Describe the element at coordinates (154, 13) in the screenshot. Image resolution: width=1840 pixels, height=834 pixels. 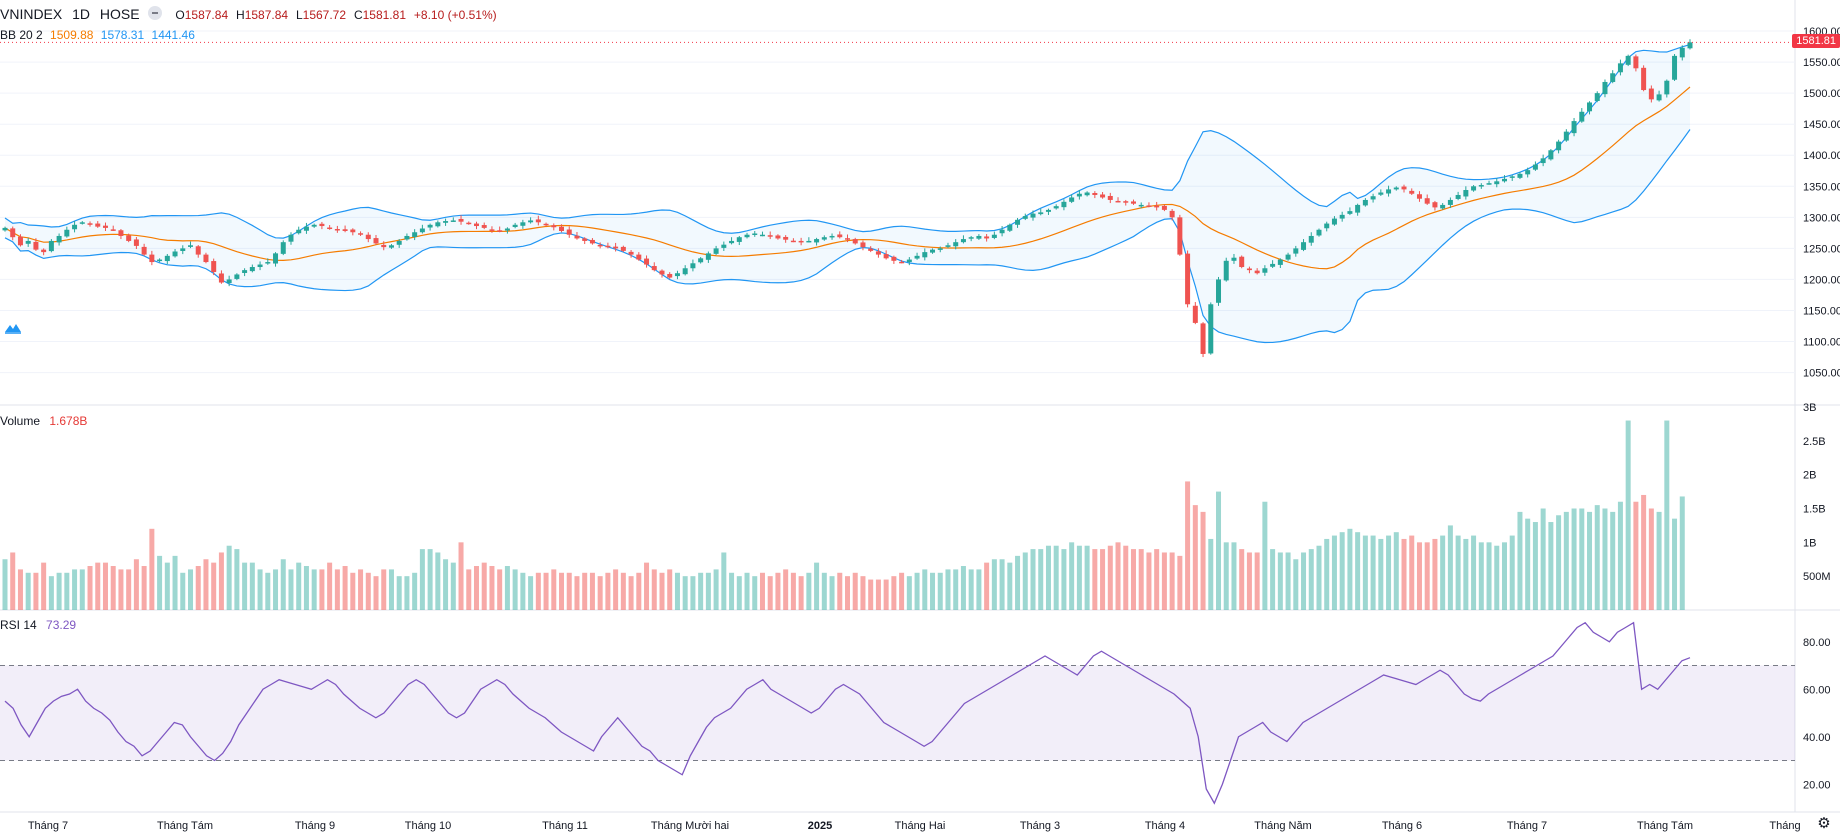
I see `collapse-icon` at that location.